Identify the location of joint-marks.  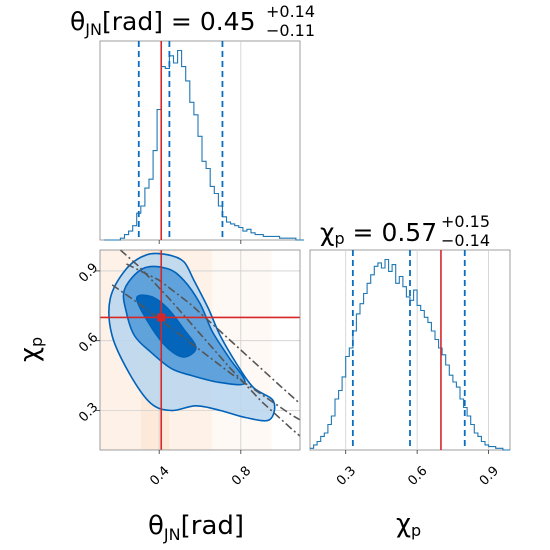
(200, 350).